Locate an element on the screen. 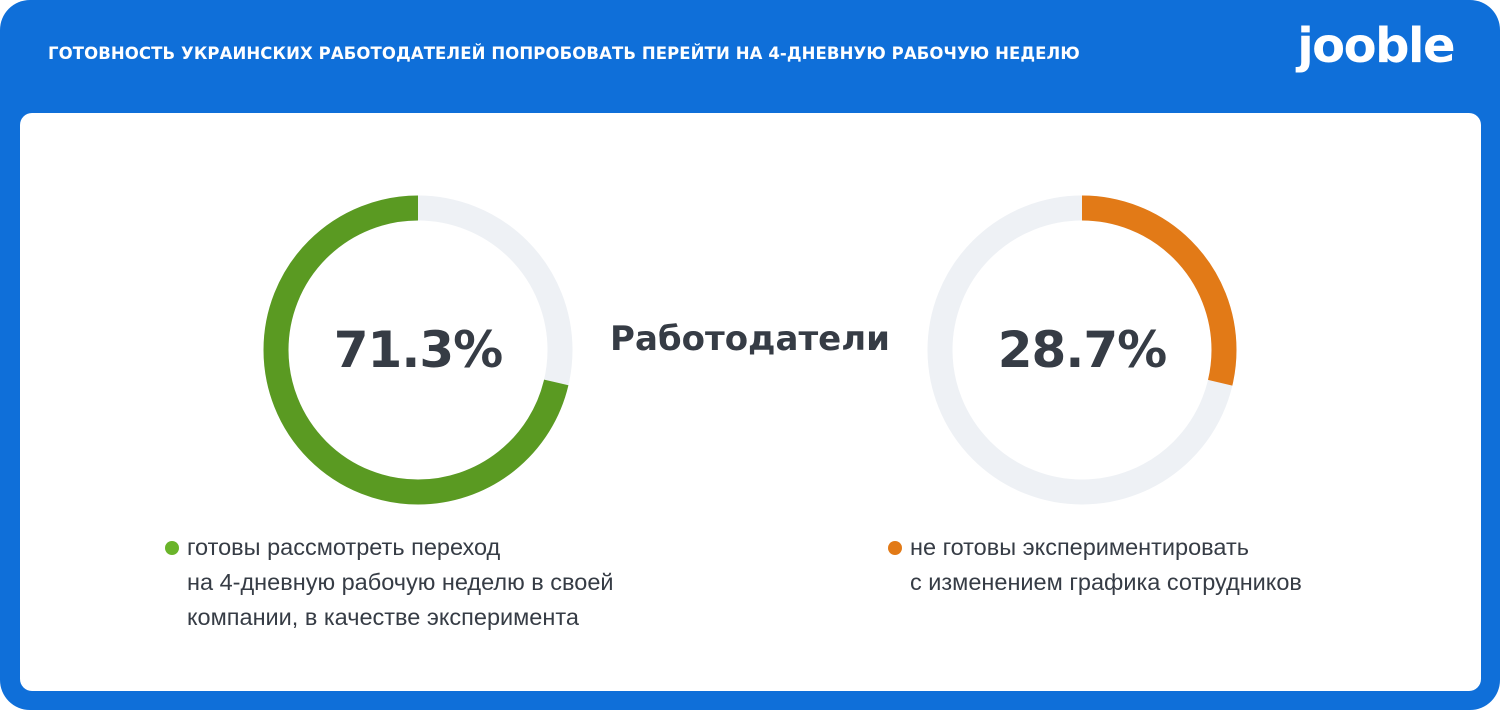  group-label: Работодатели is located at coordinates (750, 339).